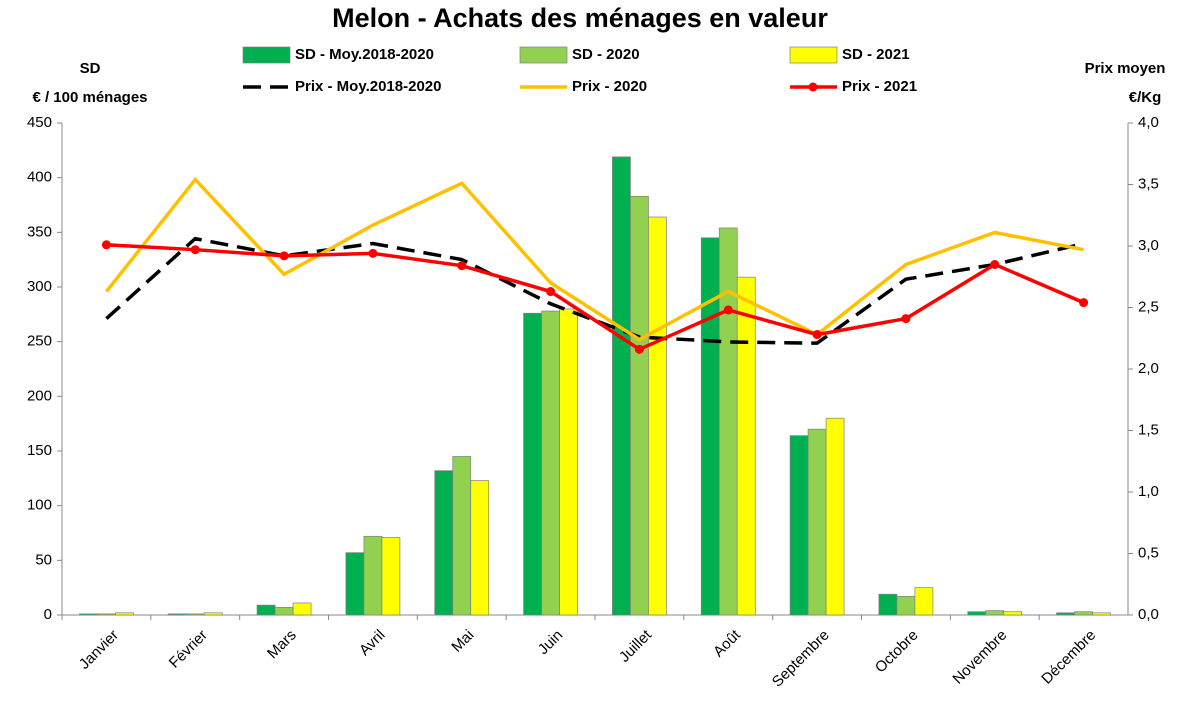  I want to click on y2-tick-label: 3,5, so click(1148, 183).